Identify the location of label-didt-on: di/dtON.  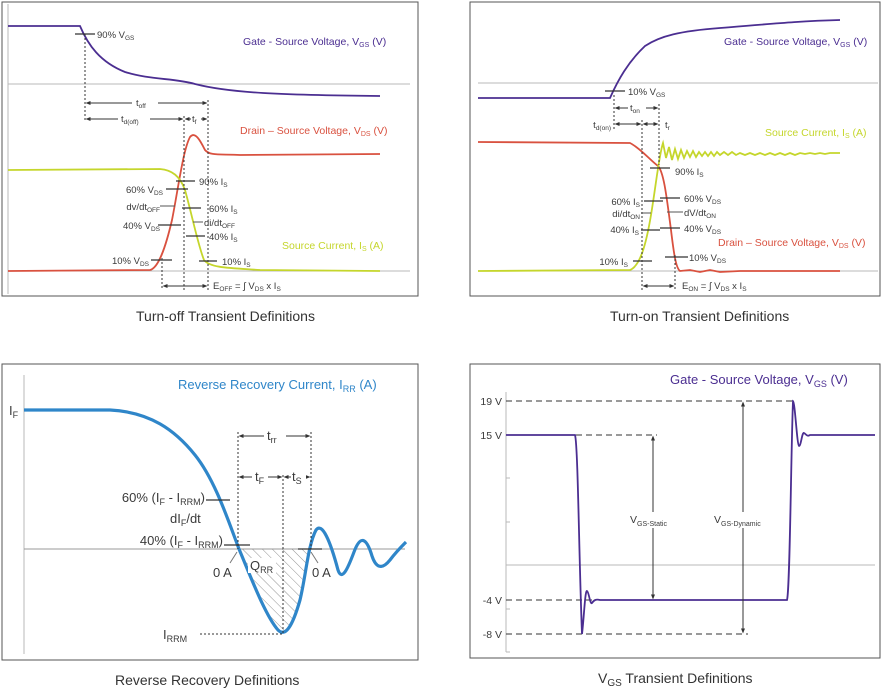
(626, 215).